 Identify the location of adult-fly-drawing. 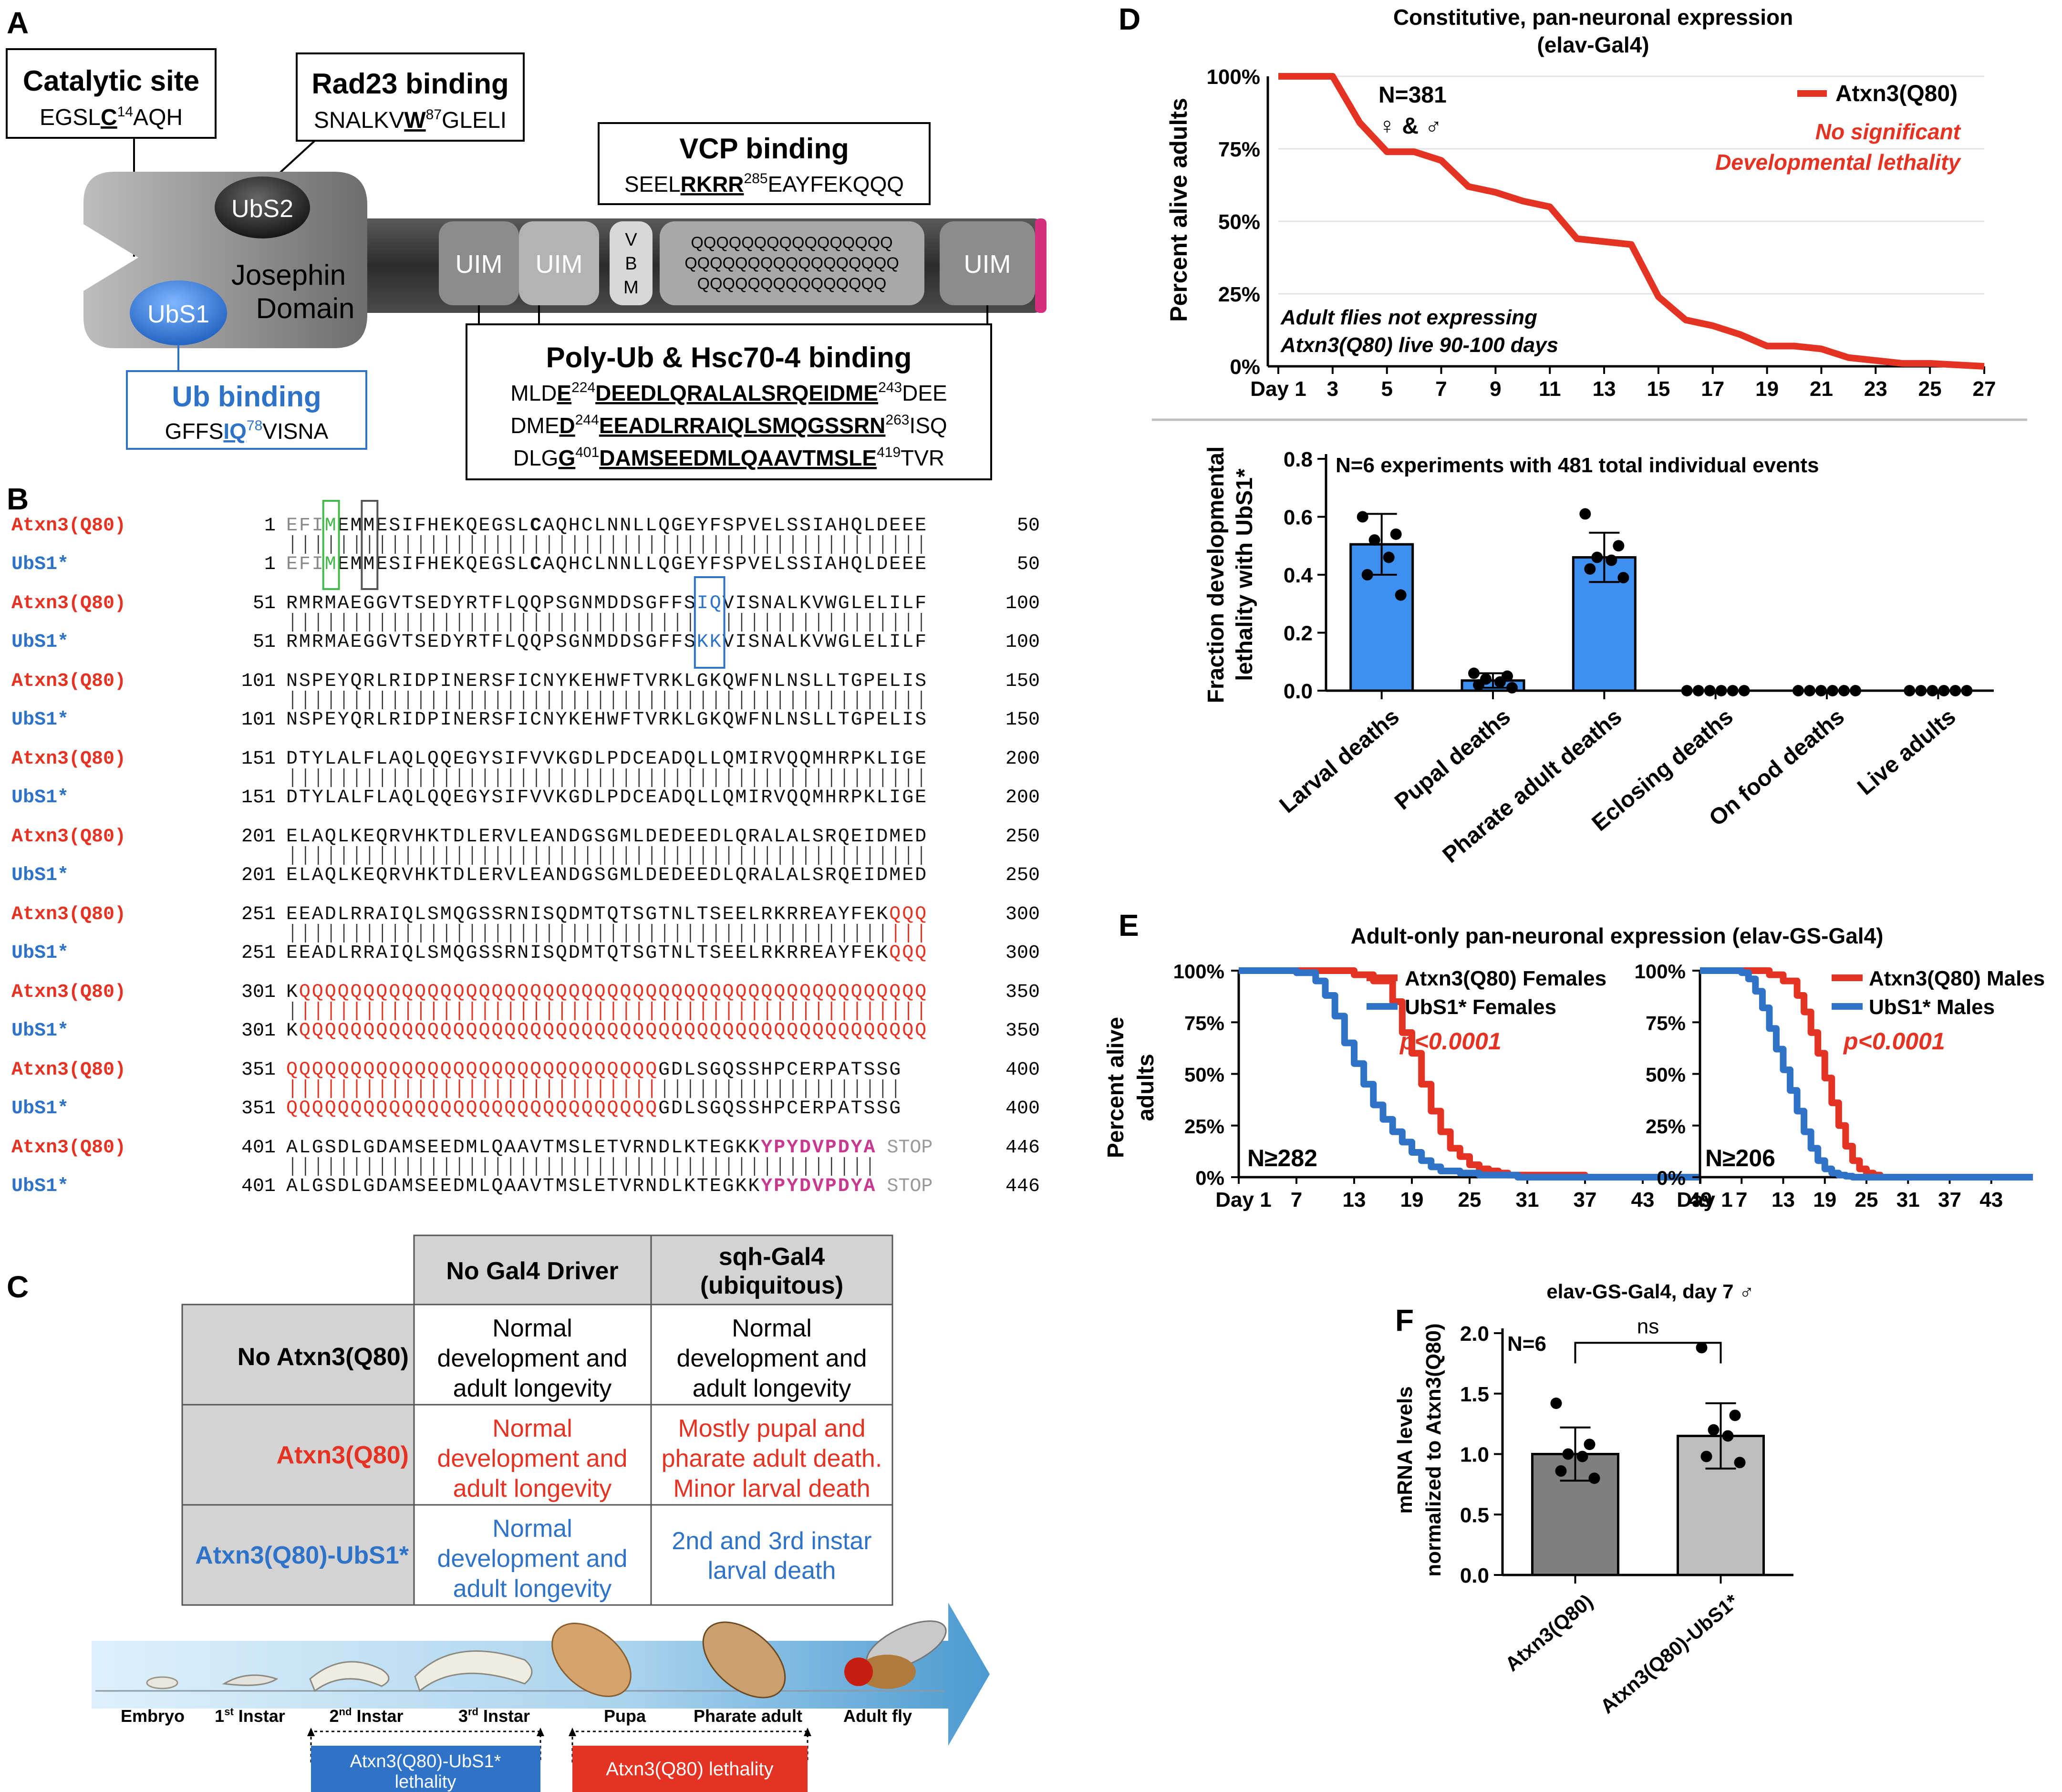
(895, 1654).